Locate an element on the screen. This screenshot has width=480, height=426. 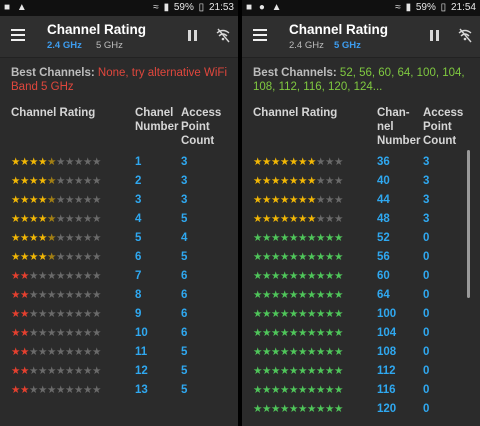
channel-number: 40 is located at coordinates (383, 181).